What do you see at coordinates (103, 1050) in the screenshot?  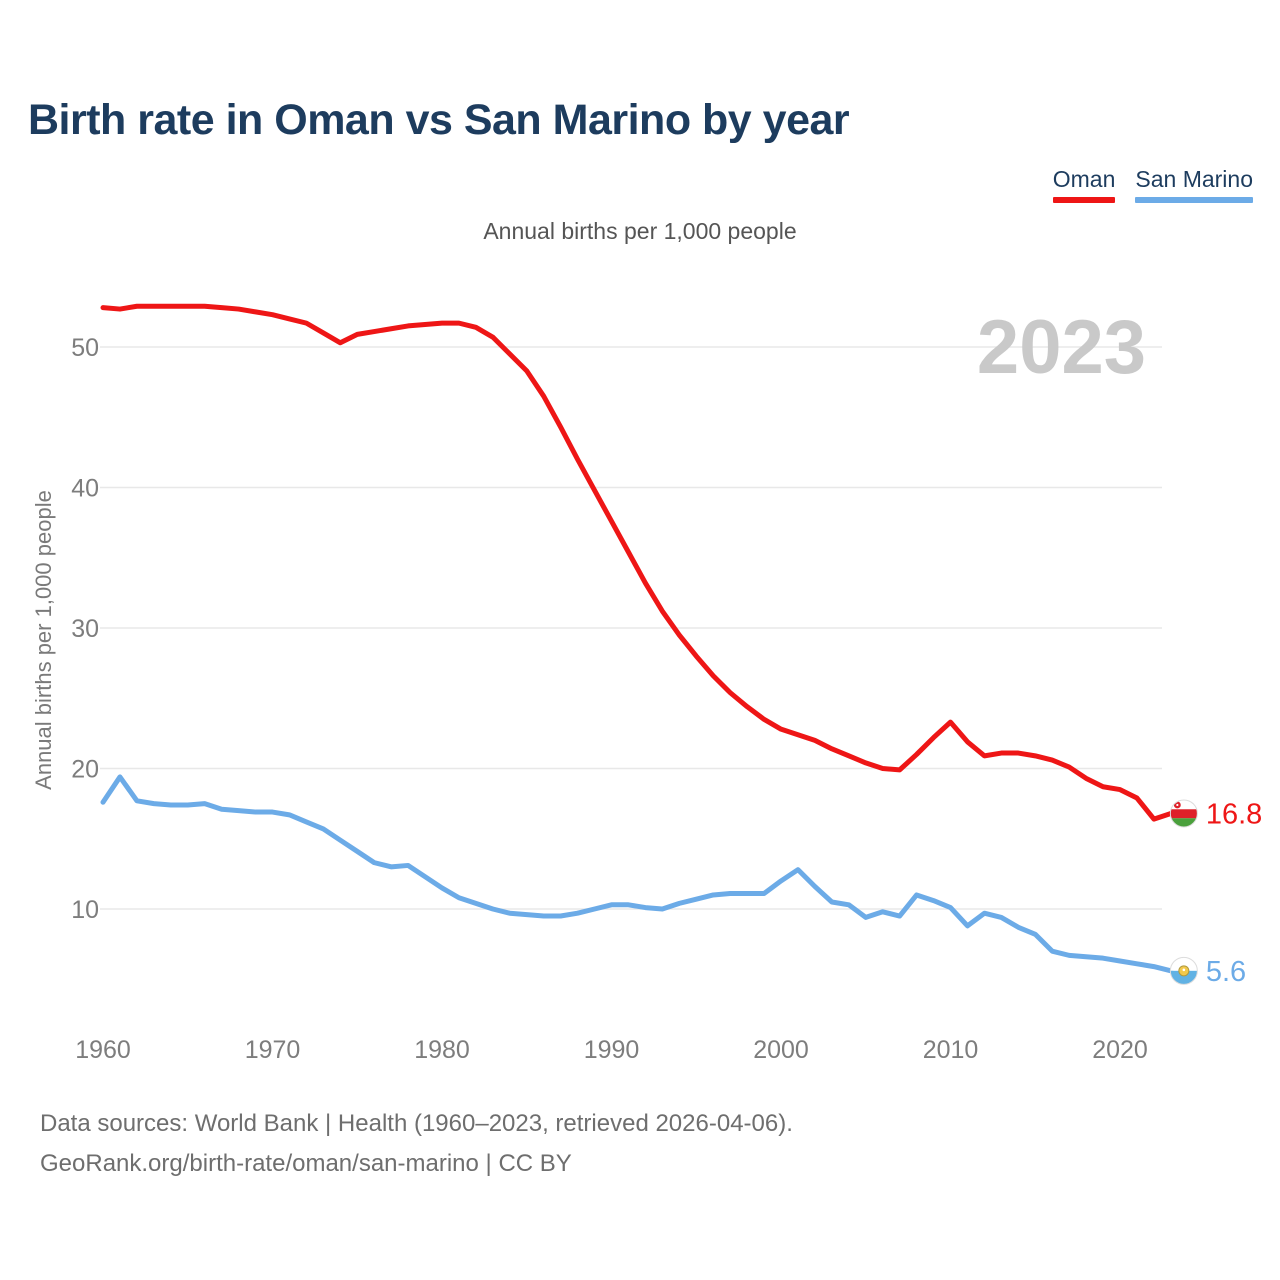 I see `x-tick-label: 1960` at bounding box center [103, 1050].